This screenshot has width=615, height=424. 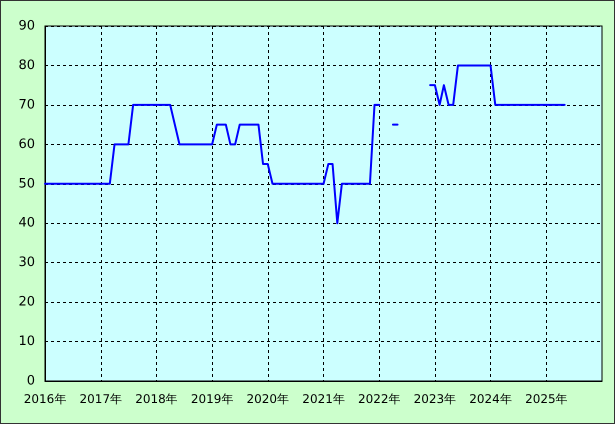 What do you see at coordinates (490, 399) in the screenshot?
I see `x-tick-label: 2024年` at bounding box center [490, 399].